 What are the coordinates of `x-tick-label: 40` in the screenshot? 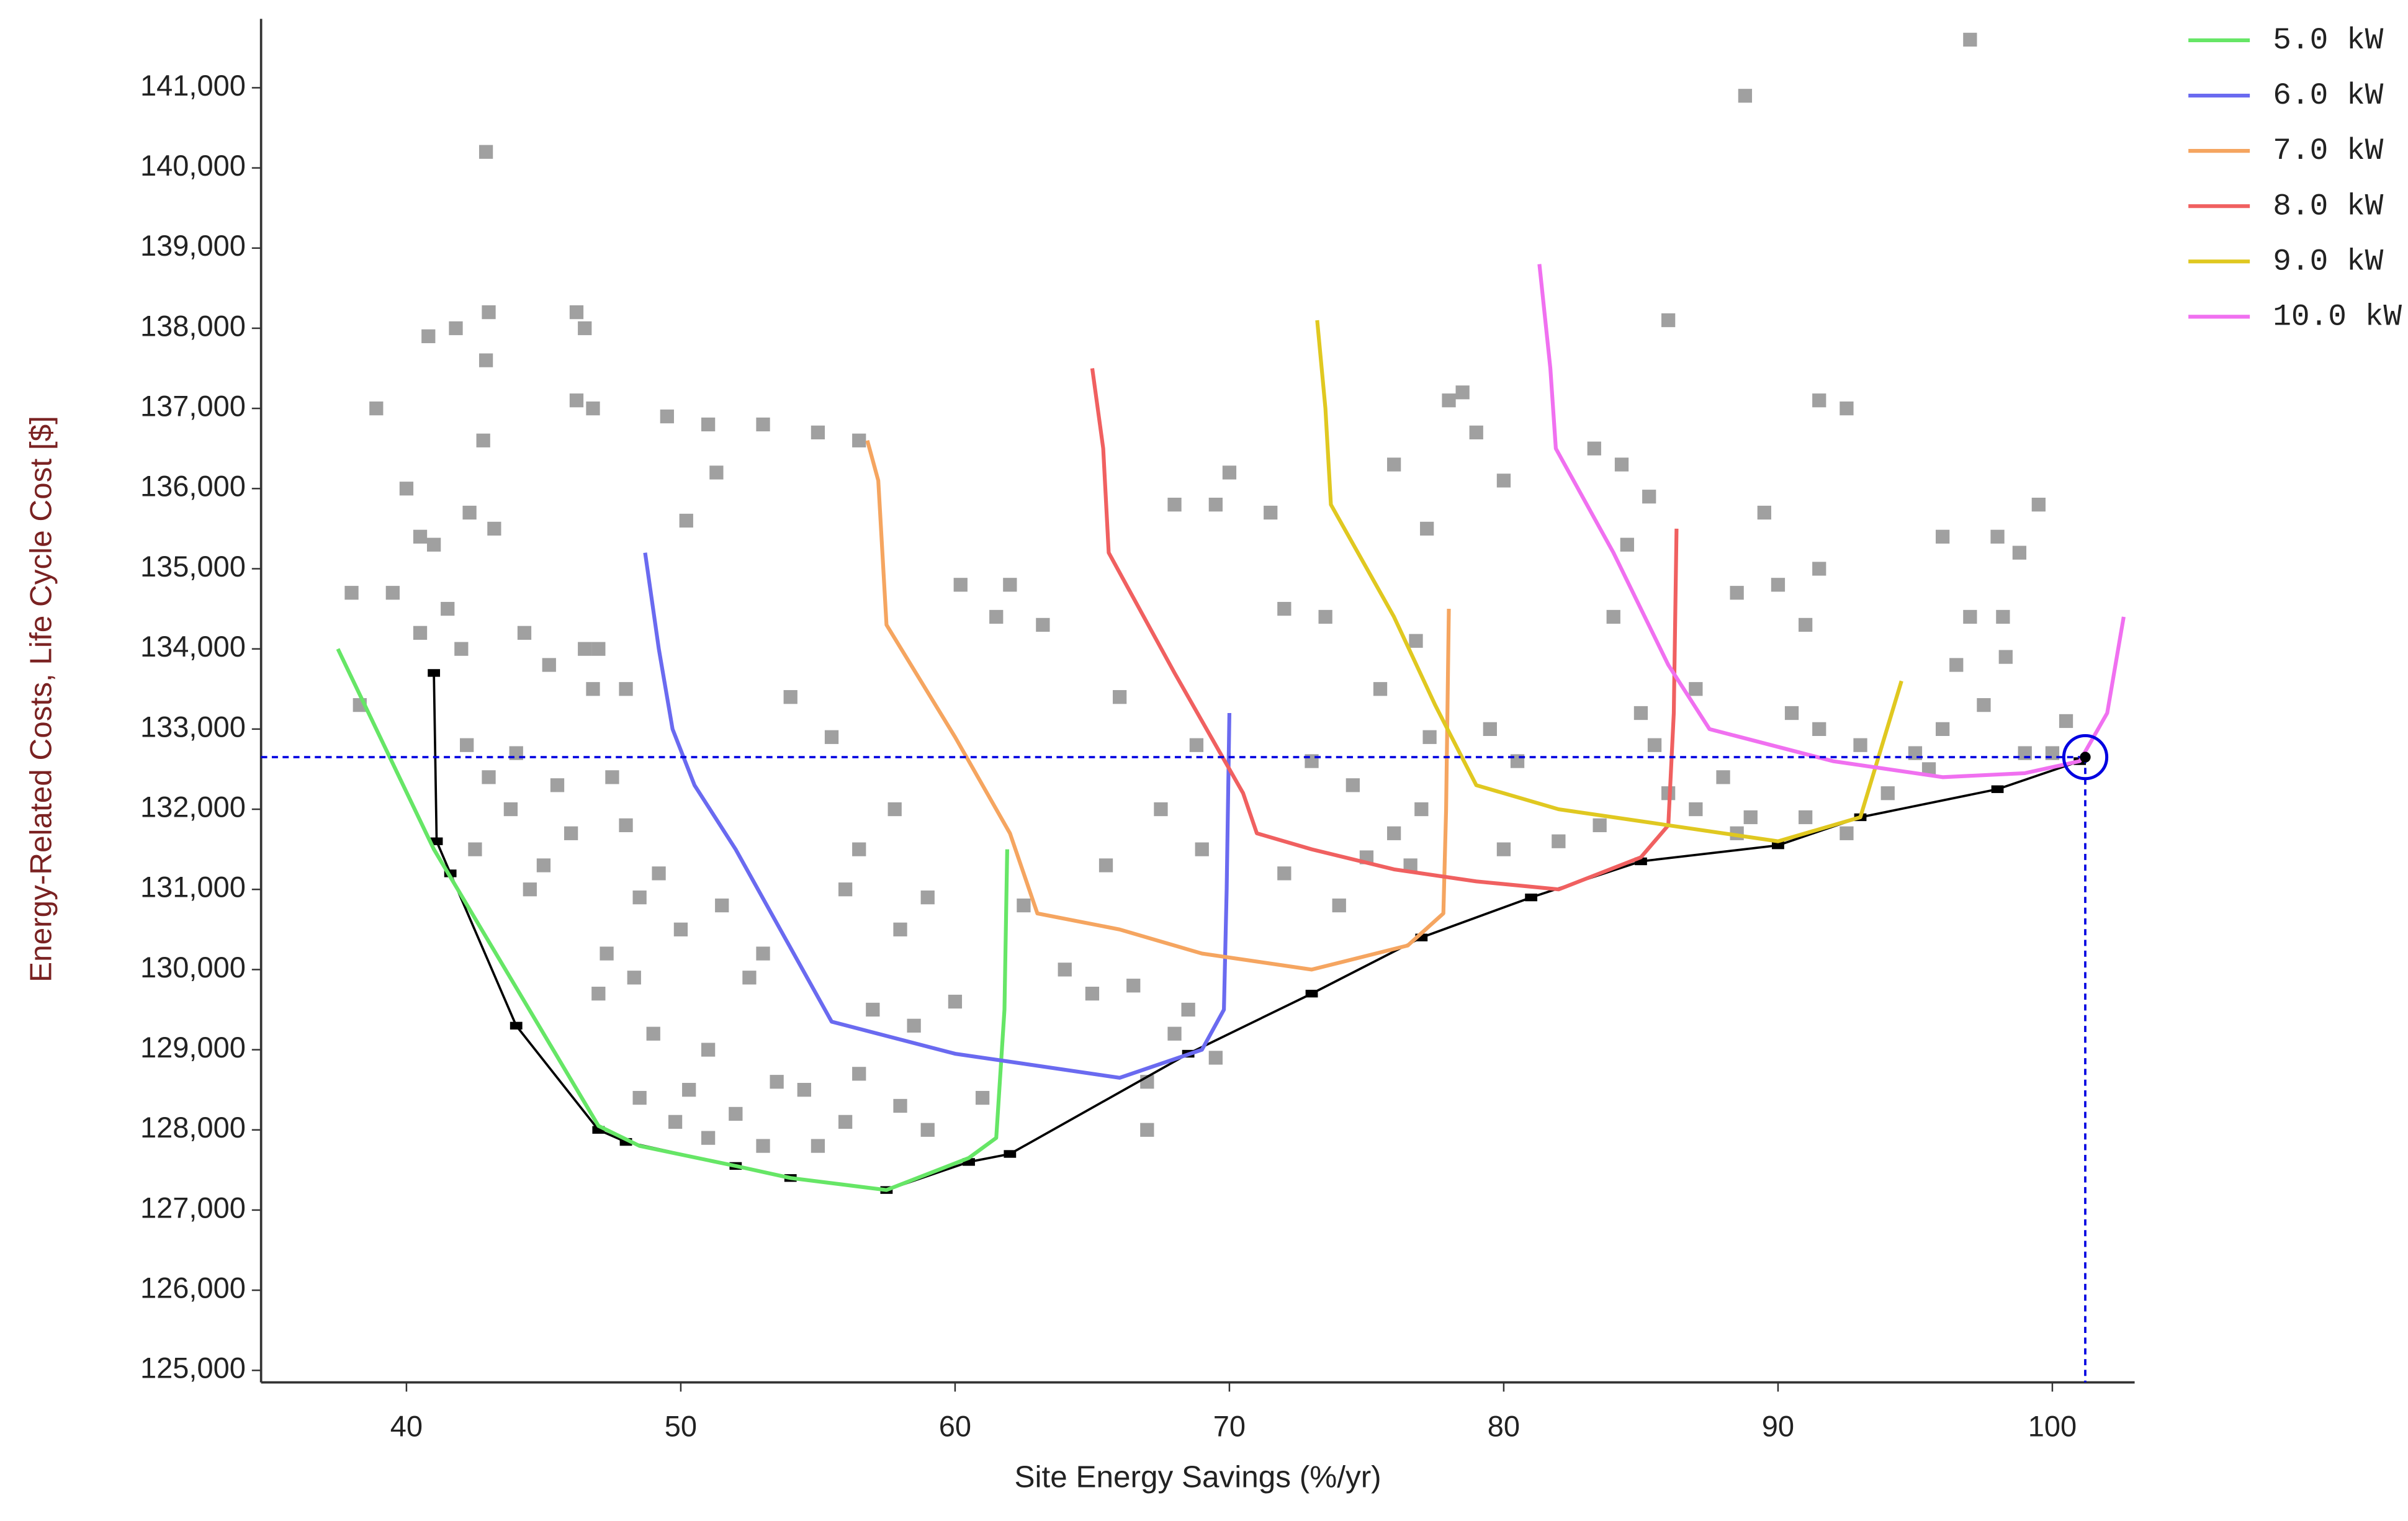 It's located at (406, 1425).